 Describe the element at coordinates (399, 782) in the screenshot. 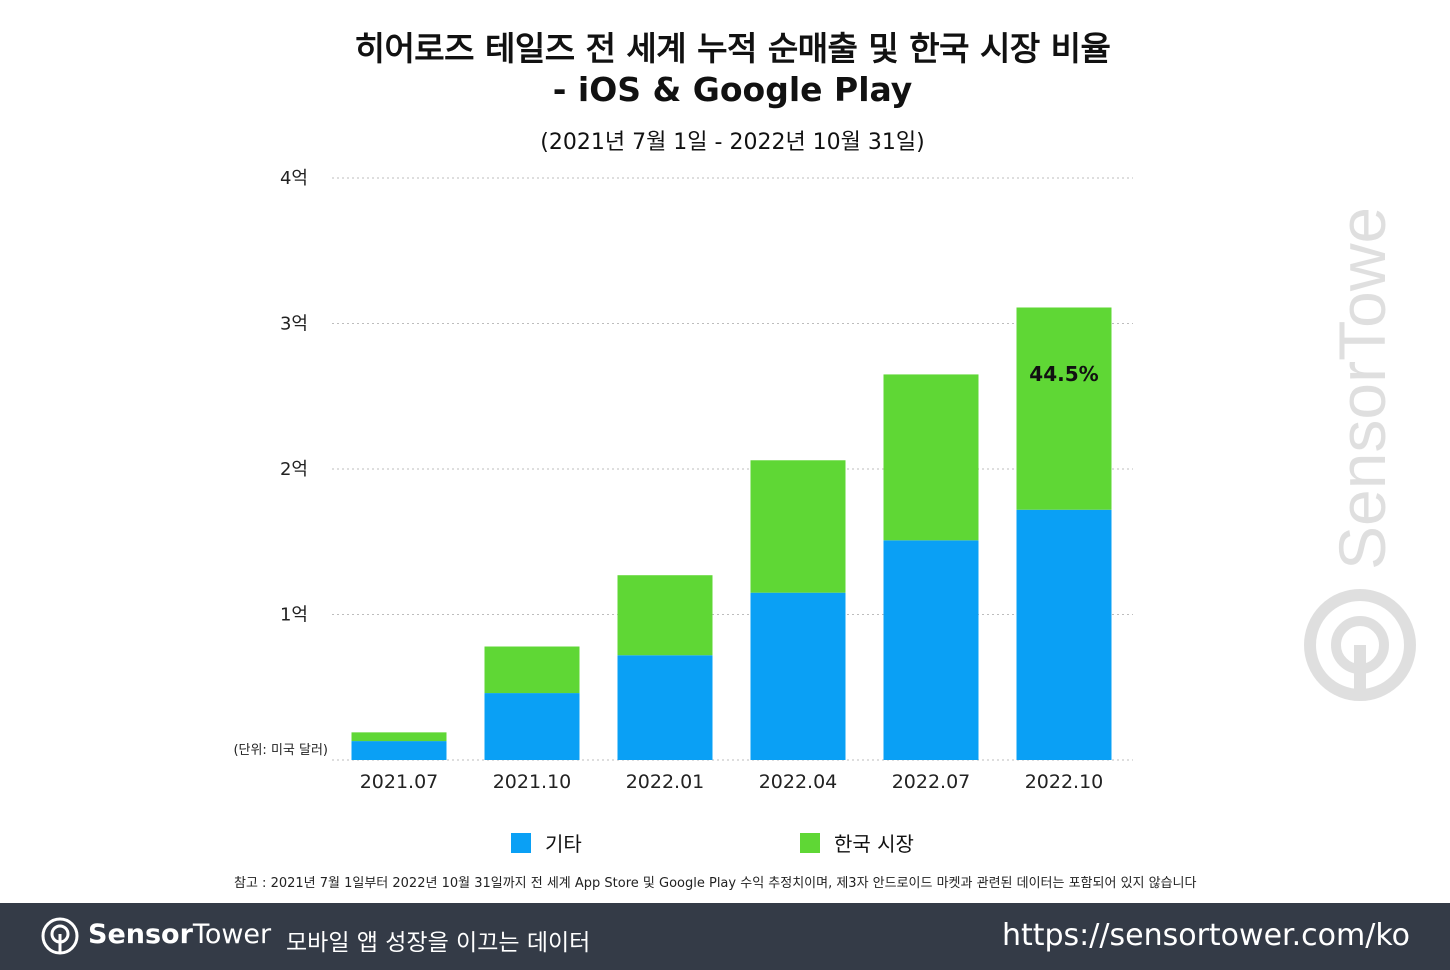

I see `x-tick-label: 2021.07` at that location.